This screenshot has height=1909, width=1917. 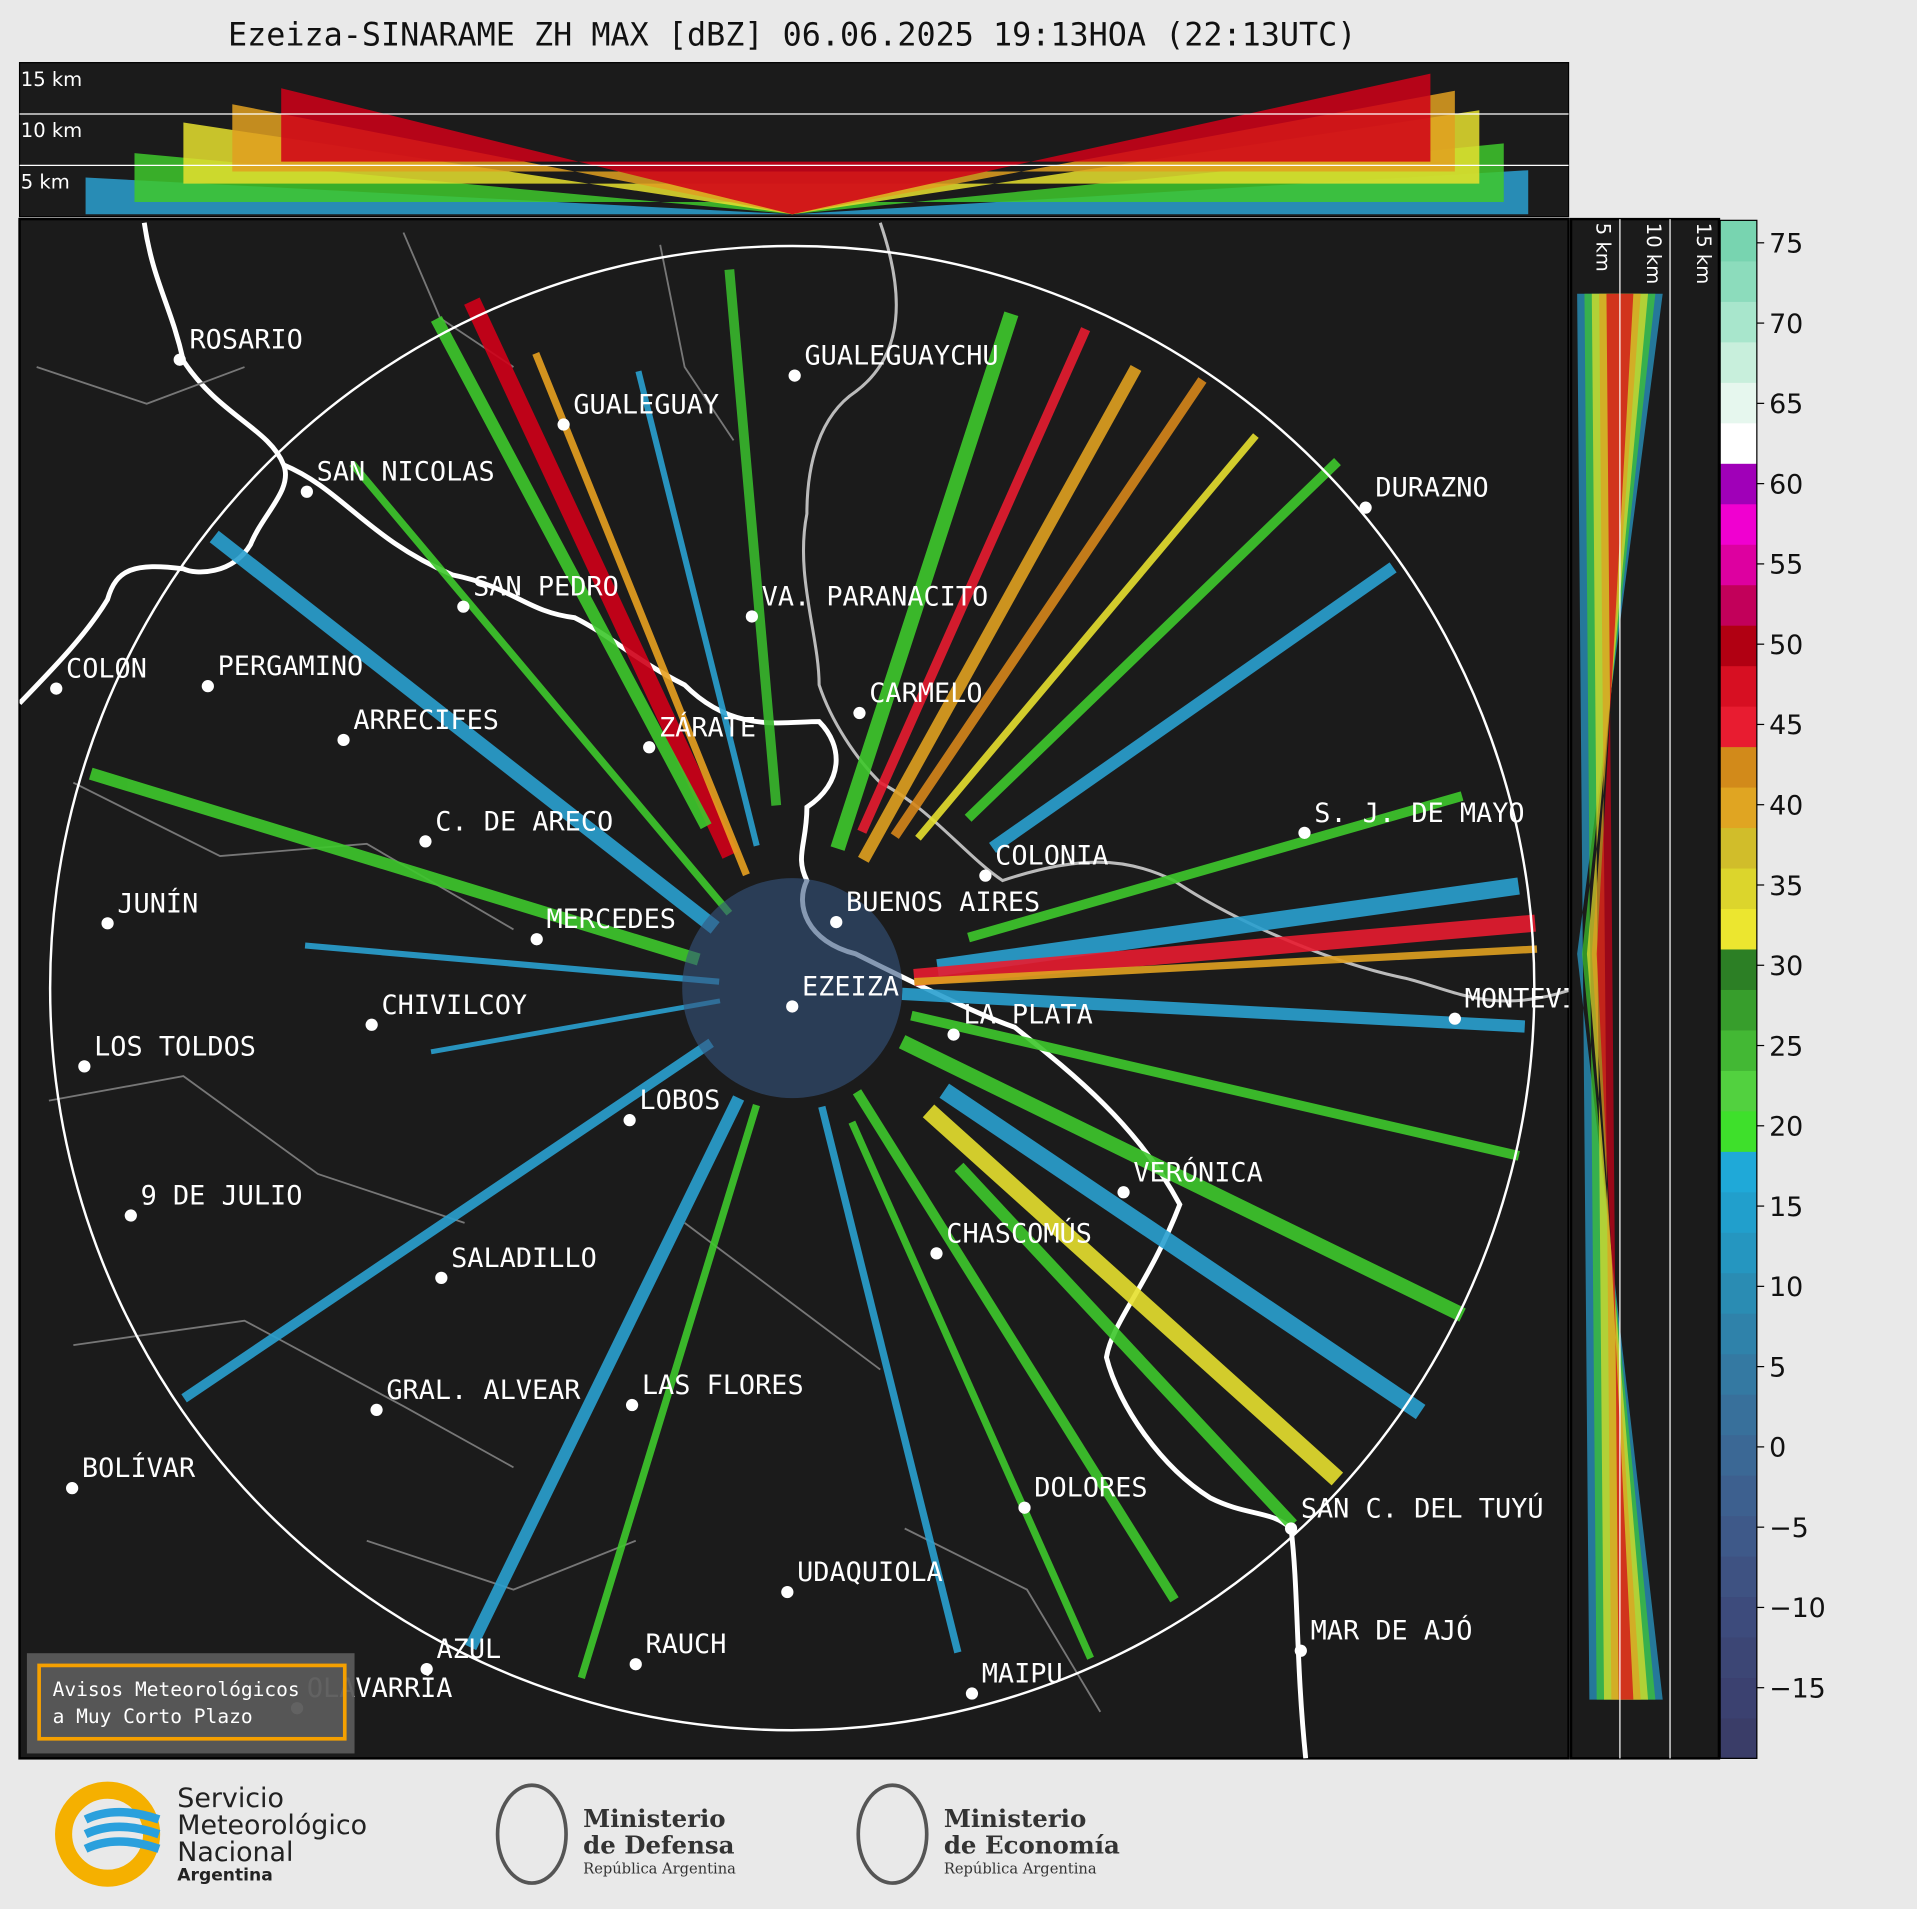 I want to click on city-label: CHASCOMÚS, so click(x=1019, y=1233).